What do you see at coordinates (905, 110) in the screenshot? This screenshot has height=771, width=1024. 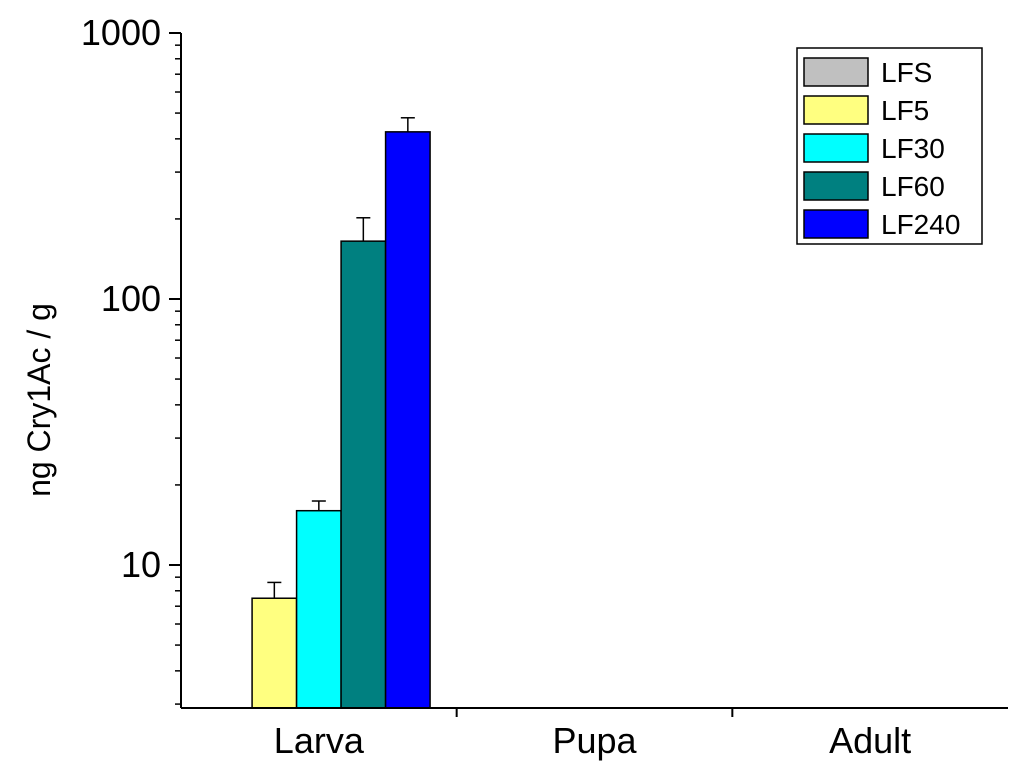 I see `legend-label-lf5: LF5` at bounding box center [905, 110].